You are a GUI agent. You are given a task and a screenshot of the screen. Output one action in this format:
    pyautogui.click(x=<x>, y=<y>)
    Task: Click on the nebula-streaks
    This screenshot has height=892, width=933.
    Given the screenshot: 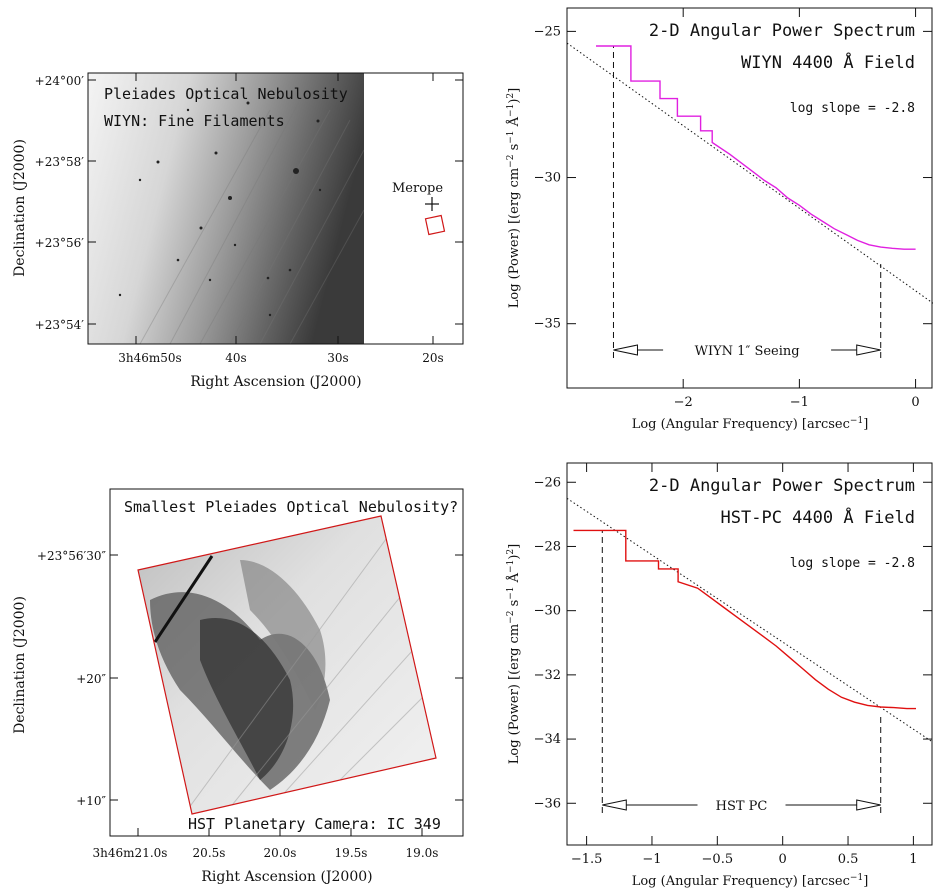 What is the action you would take?
    pyautogui.click(x=251, y=221)
    